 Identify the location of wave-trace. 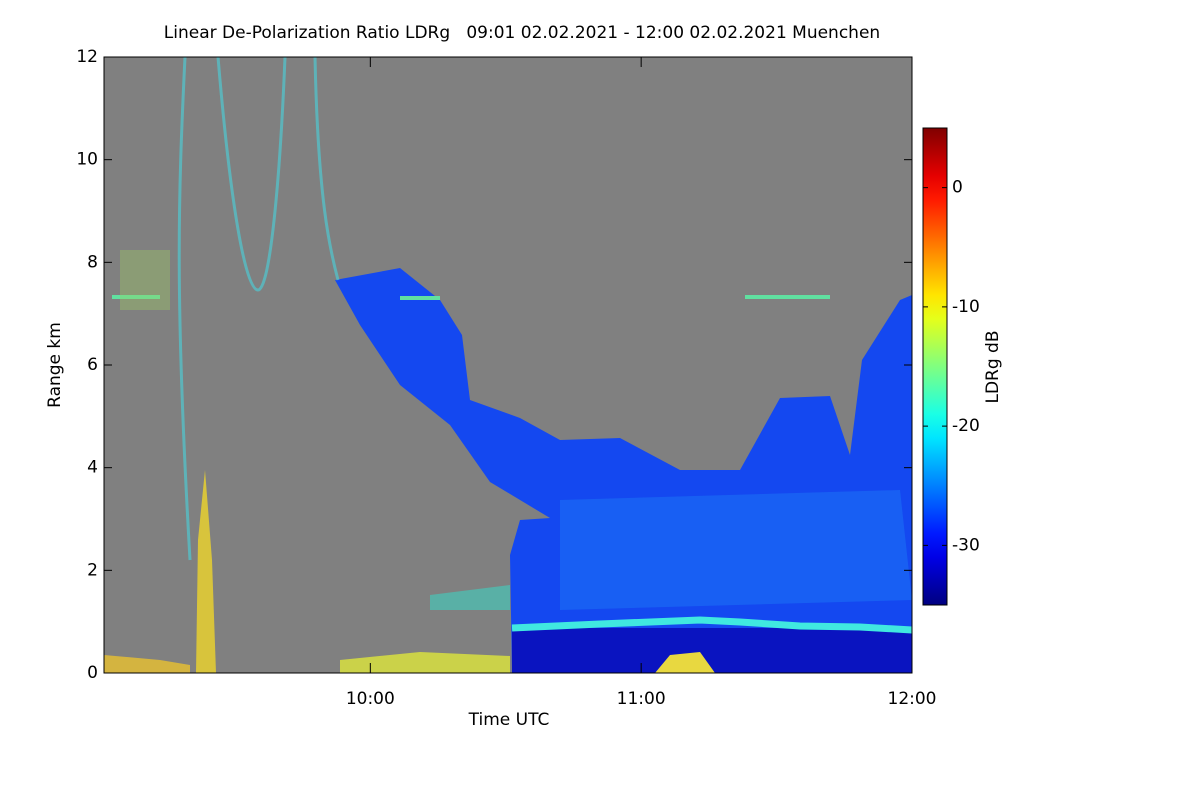
(258, 308).